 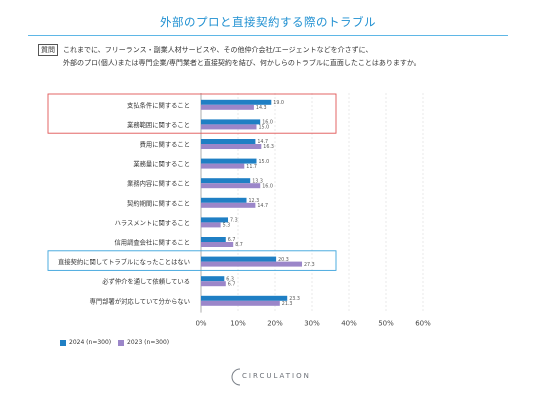 What do you see at coordinates (90, 342) in the screenshot?
I see `legend-label-2024: 2024 (n=300)` at bounding box center [90, 342].